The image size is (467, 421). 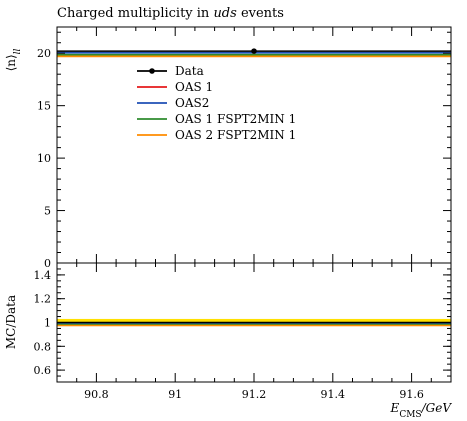 What do you see at coordinates (235, 119) in the screenshot?
I see `legend-label-oas-1-fspt2min-1: OAS 1 FSPT2MIN 1` at bounding box center [235, 119].